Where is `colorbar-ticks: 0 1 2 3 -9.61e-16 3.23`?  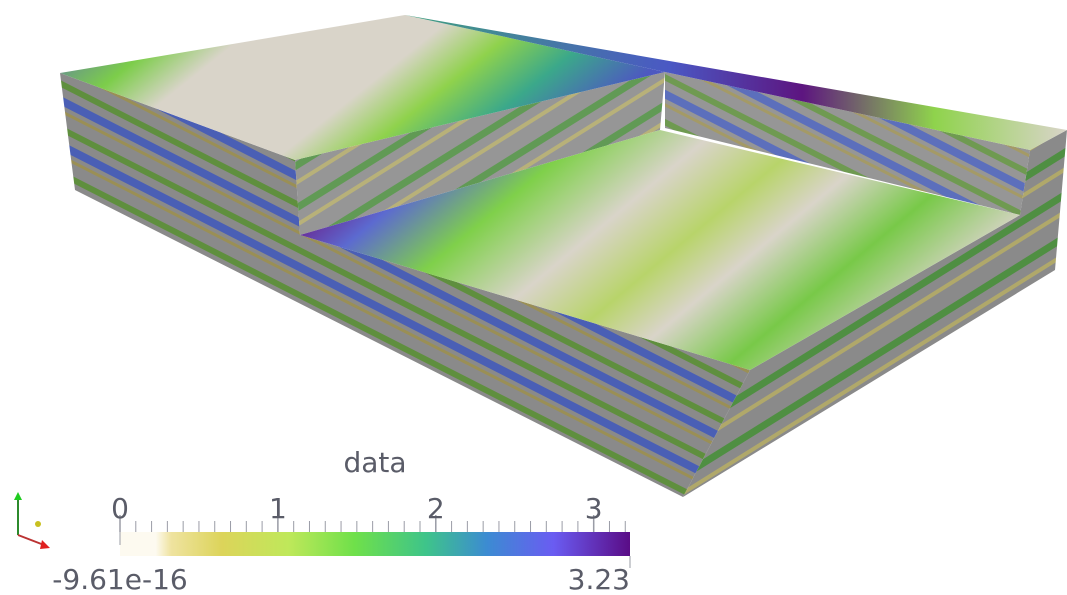 colorbar-ticks: 0 1 2 3 -9.61e-16 3.23 is located at coordinates (341, 543).